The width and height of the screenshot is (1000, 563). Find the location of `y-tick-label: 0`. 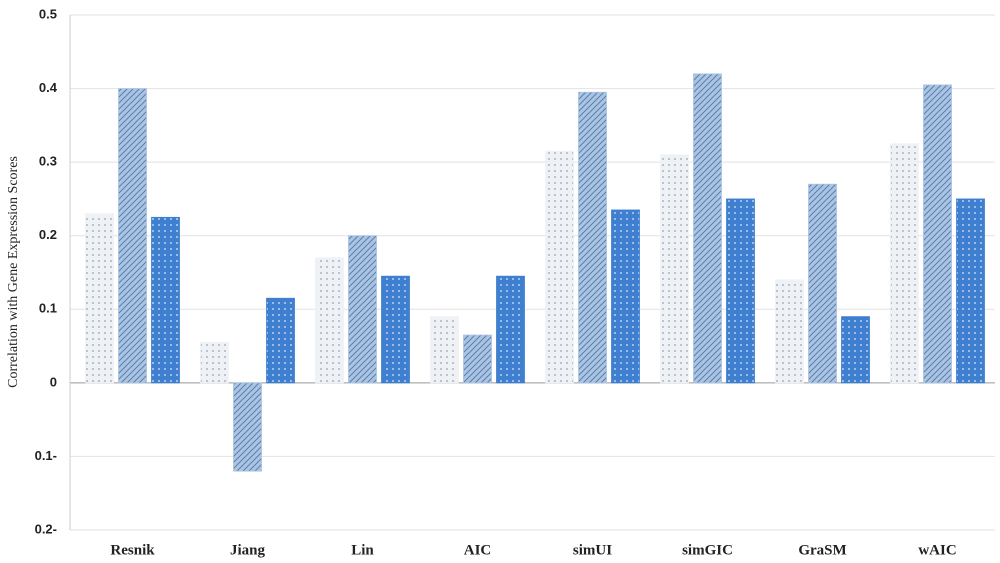

y-tick-label: 0 is located at coordinates (53, 381).